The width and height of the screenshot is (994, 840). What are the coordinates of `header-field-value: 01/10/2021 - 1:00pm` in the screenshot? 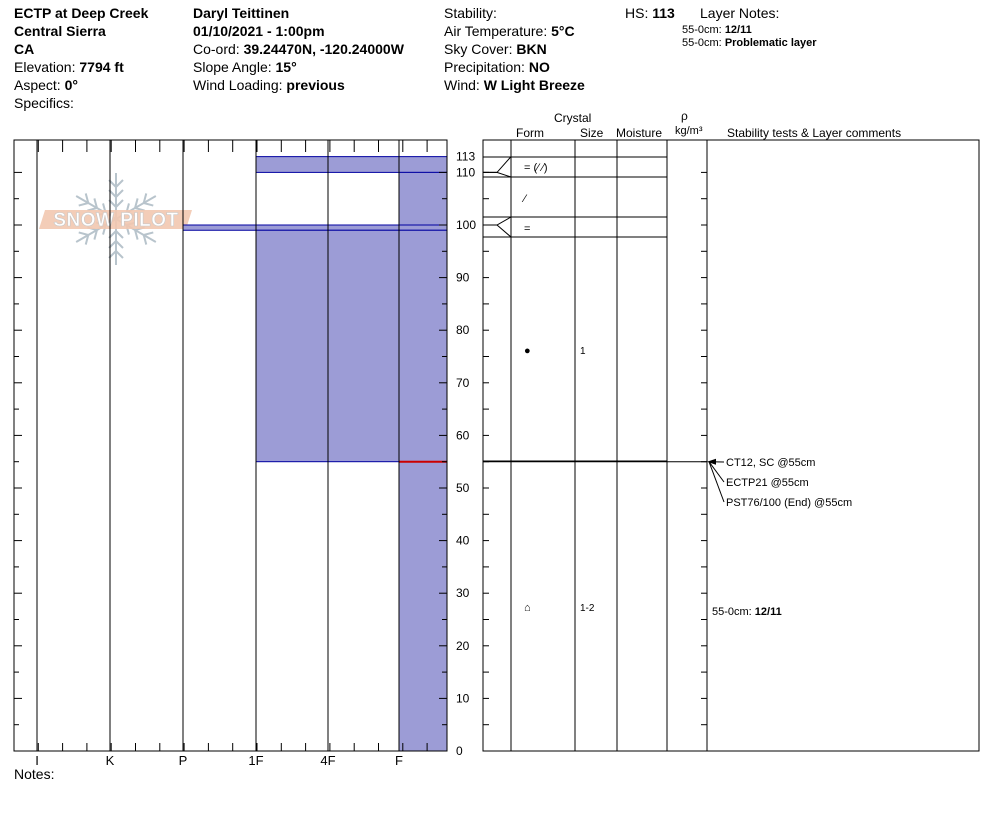 It's located at (259, 31).